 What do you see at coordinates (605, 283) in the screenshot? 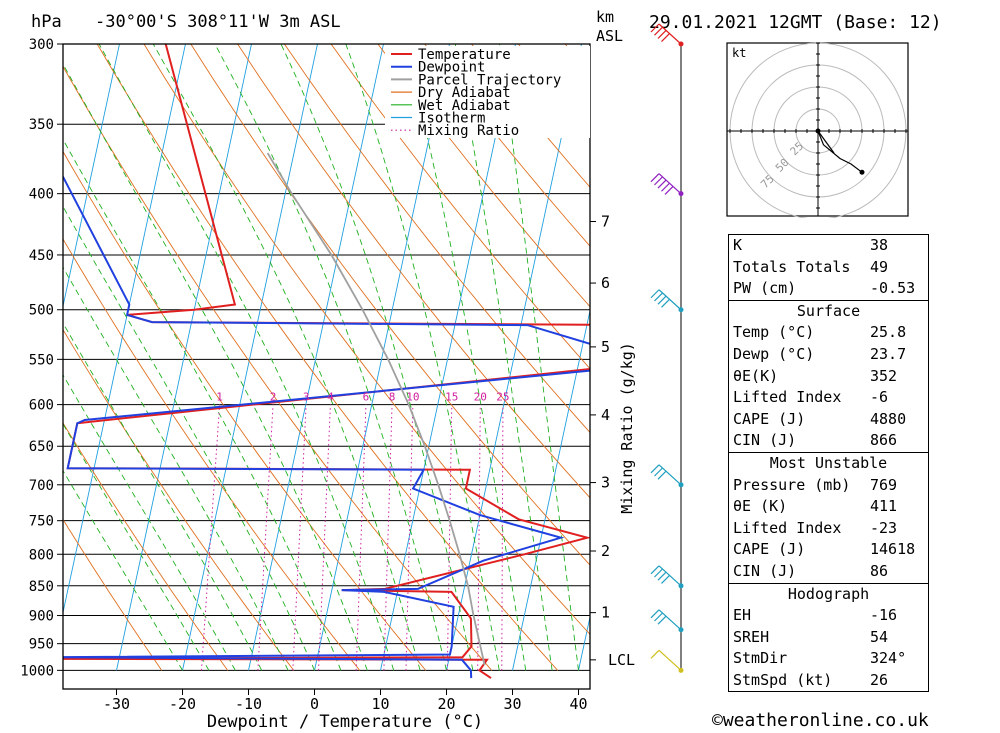
I see `km-tick-label: 6` at bounding box center [605, 283].